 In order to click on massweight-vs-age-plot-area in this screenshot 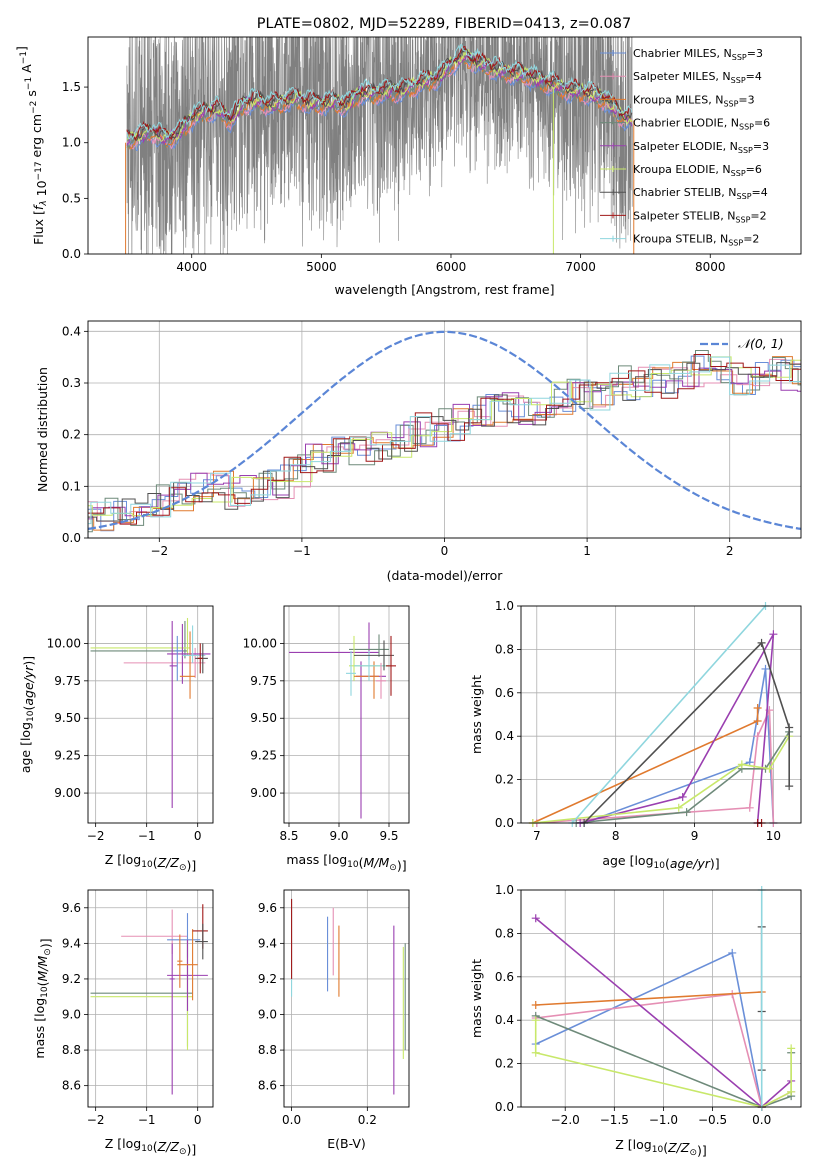, I will do `click(661, 714)`.